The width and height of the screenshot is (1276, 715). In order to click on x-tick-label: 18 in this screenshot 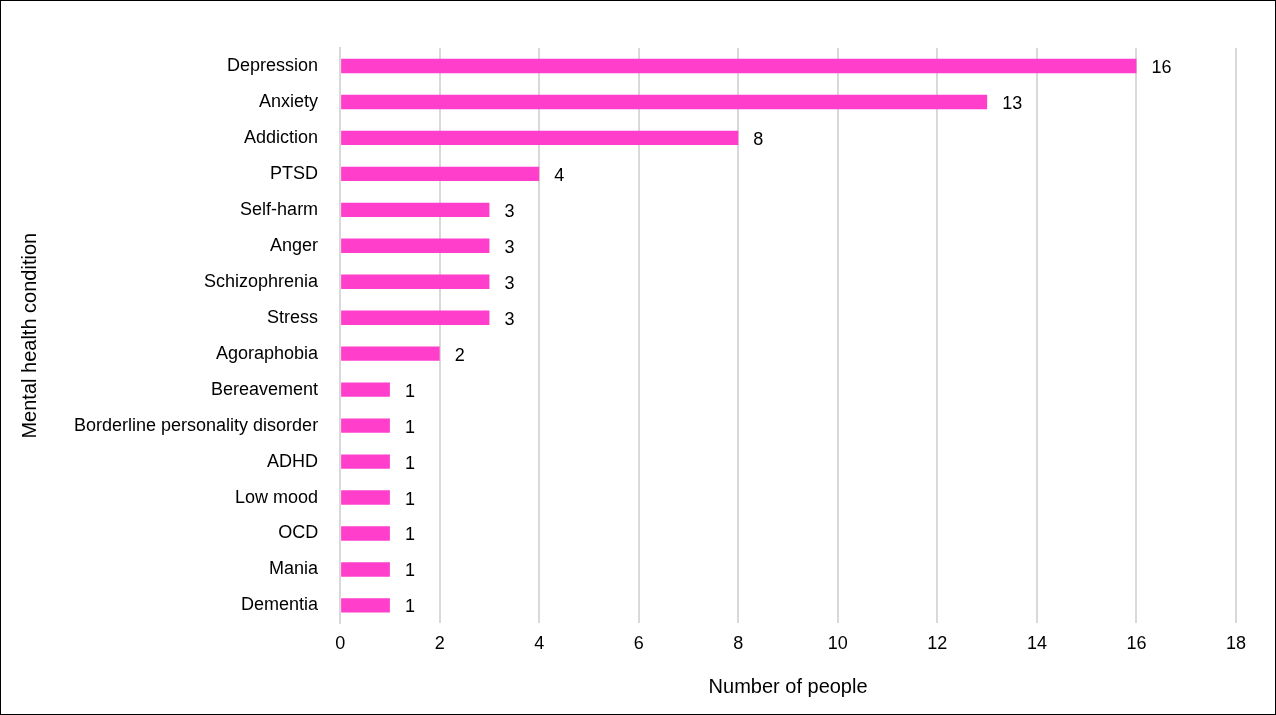, I will do `click(1236, 643)`.